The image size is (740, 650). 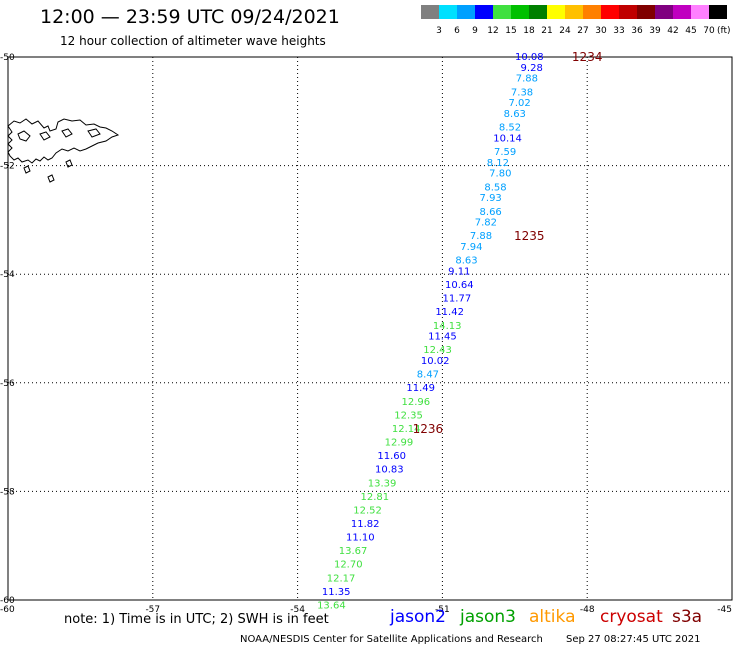 What do you see at coordinates (510, 128) in the screenshot?
I see `wave-height-value: 8.52` at bounding box center [510, 128].